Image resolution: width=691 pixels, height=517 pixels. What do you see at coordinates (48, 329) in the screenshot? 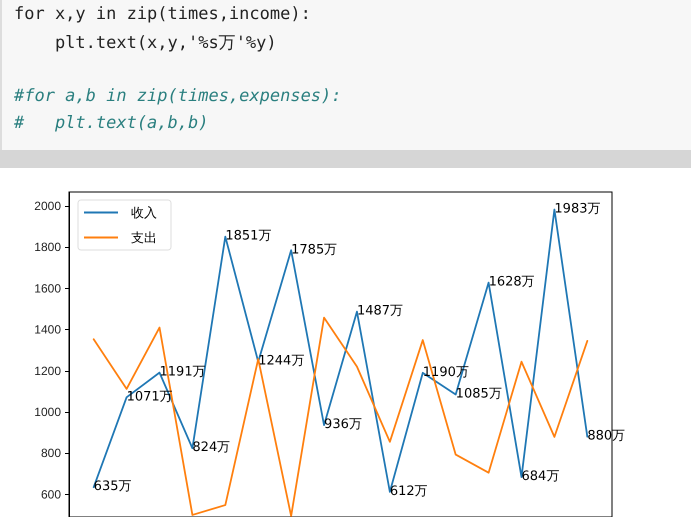
I see `y-tick-label: 1400` at bounding box center [48, 329].